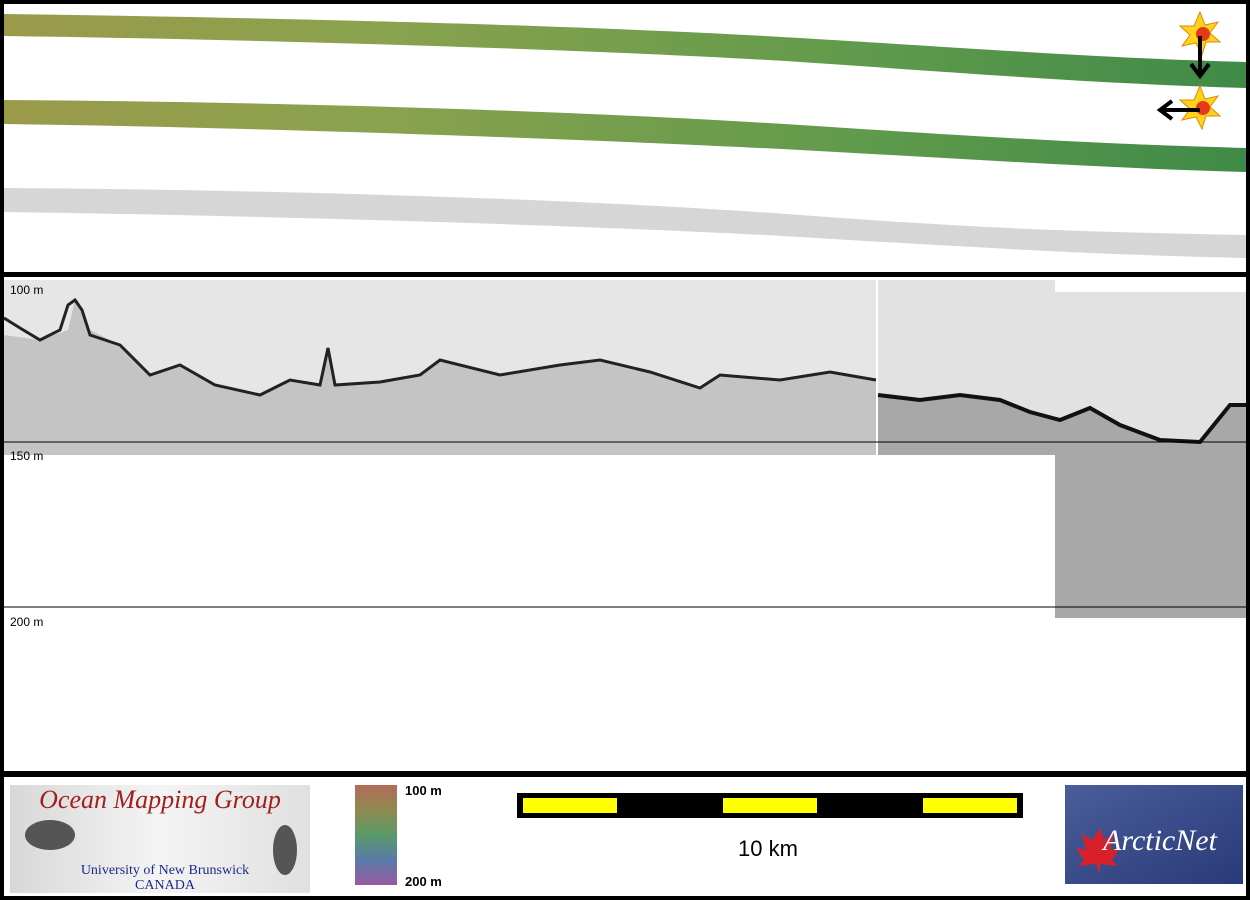 The image size is (1250, 900). I want to click on depth-label: 100 m, so click(26, 290).